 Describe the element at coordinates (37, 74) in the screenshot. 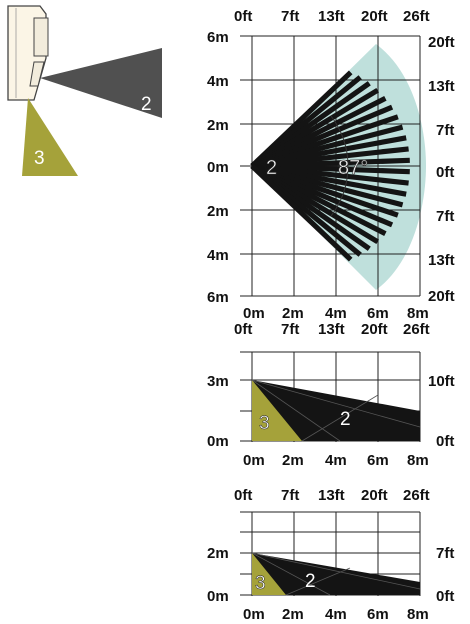

I see `detector-lower-lens` at that location.